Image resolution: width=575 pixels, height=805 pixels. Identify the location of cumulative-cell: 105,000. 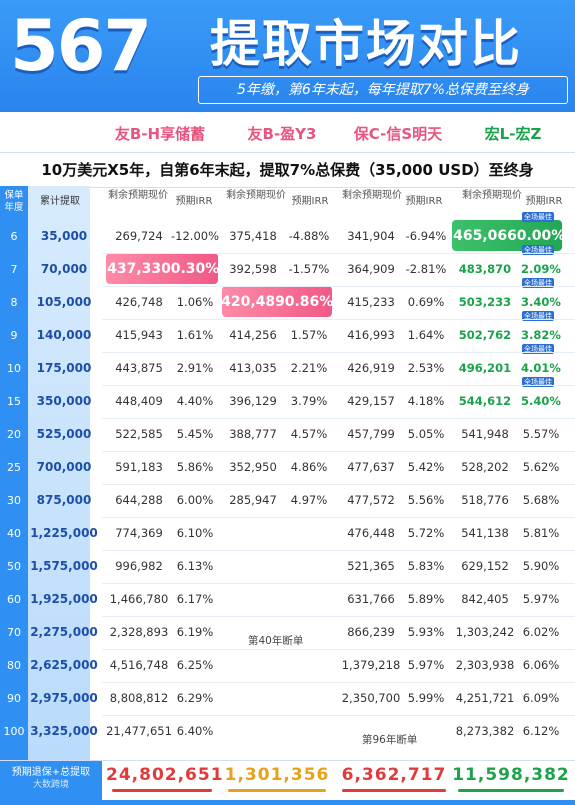
(64, 302).